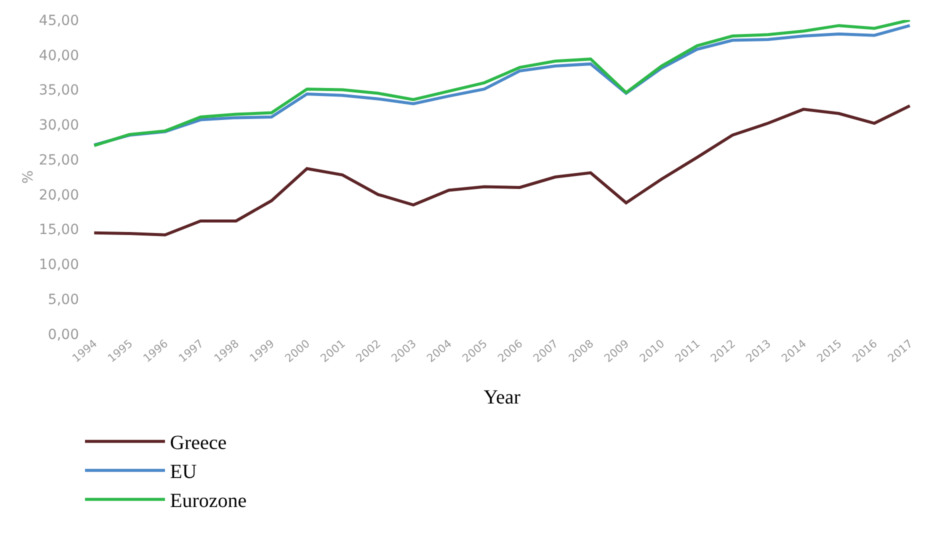 The image size is (934, 534). I want to click on y-tick-label: 30,00, so click(58, 126).